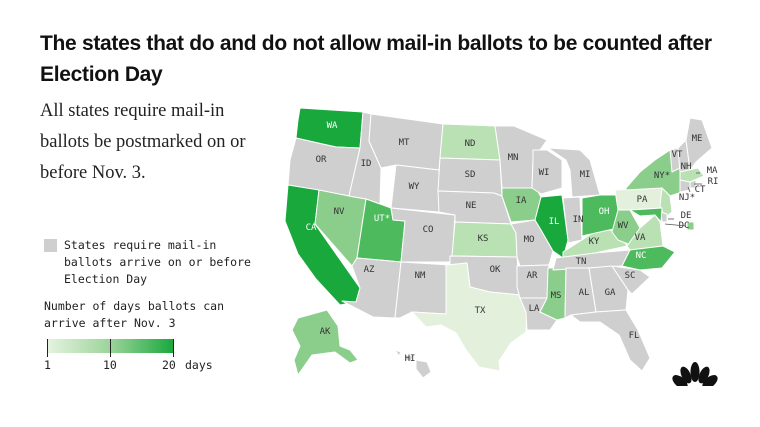 Image resolution: width=760 pixels, height=427 pixels. What do you see at coordinates (544, 173) in the screenshot?
I see `state-label-WI: WI` at bounding box center [544, 173].